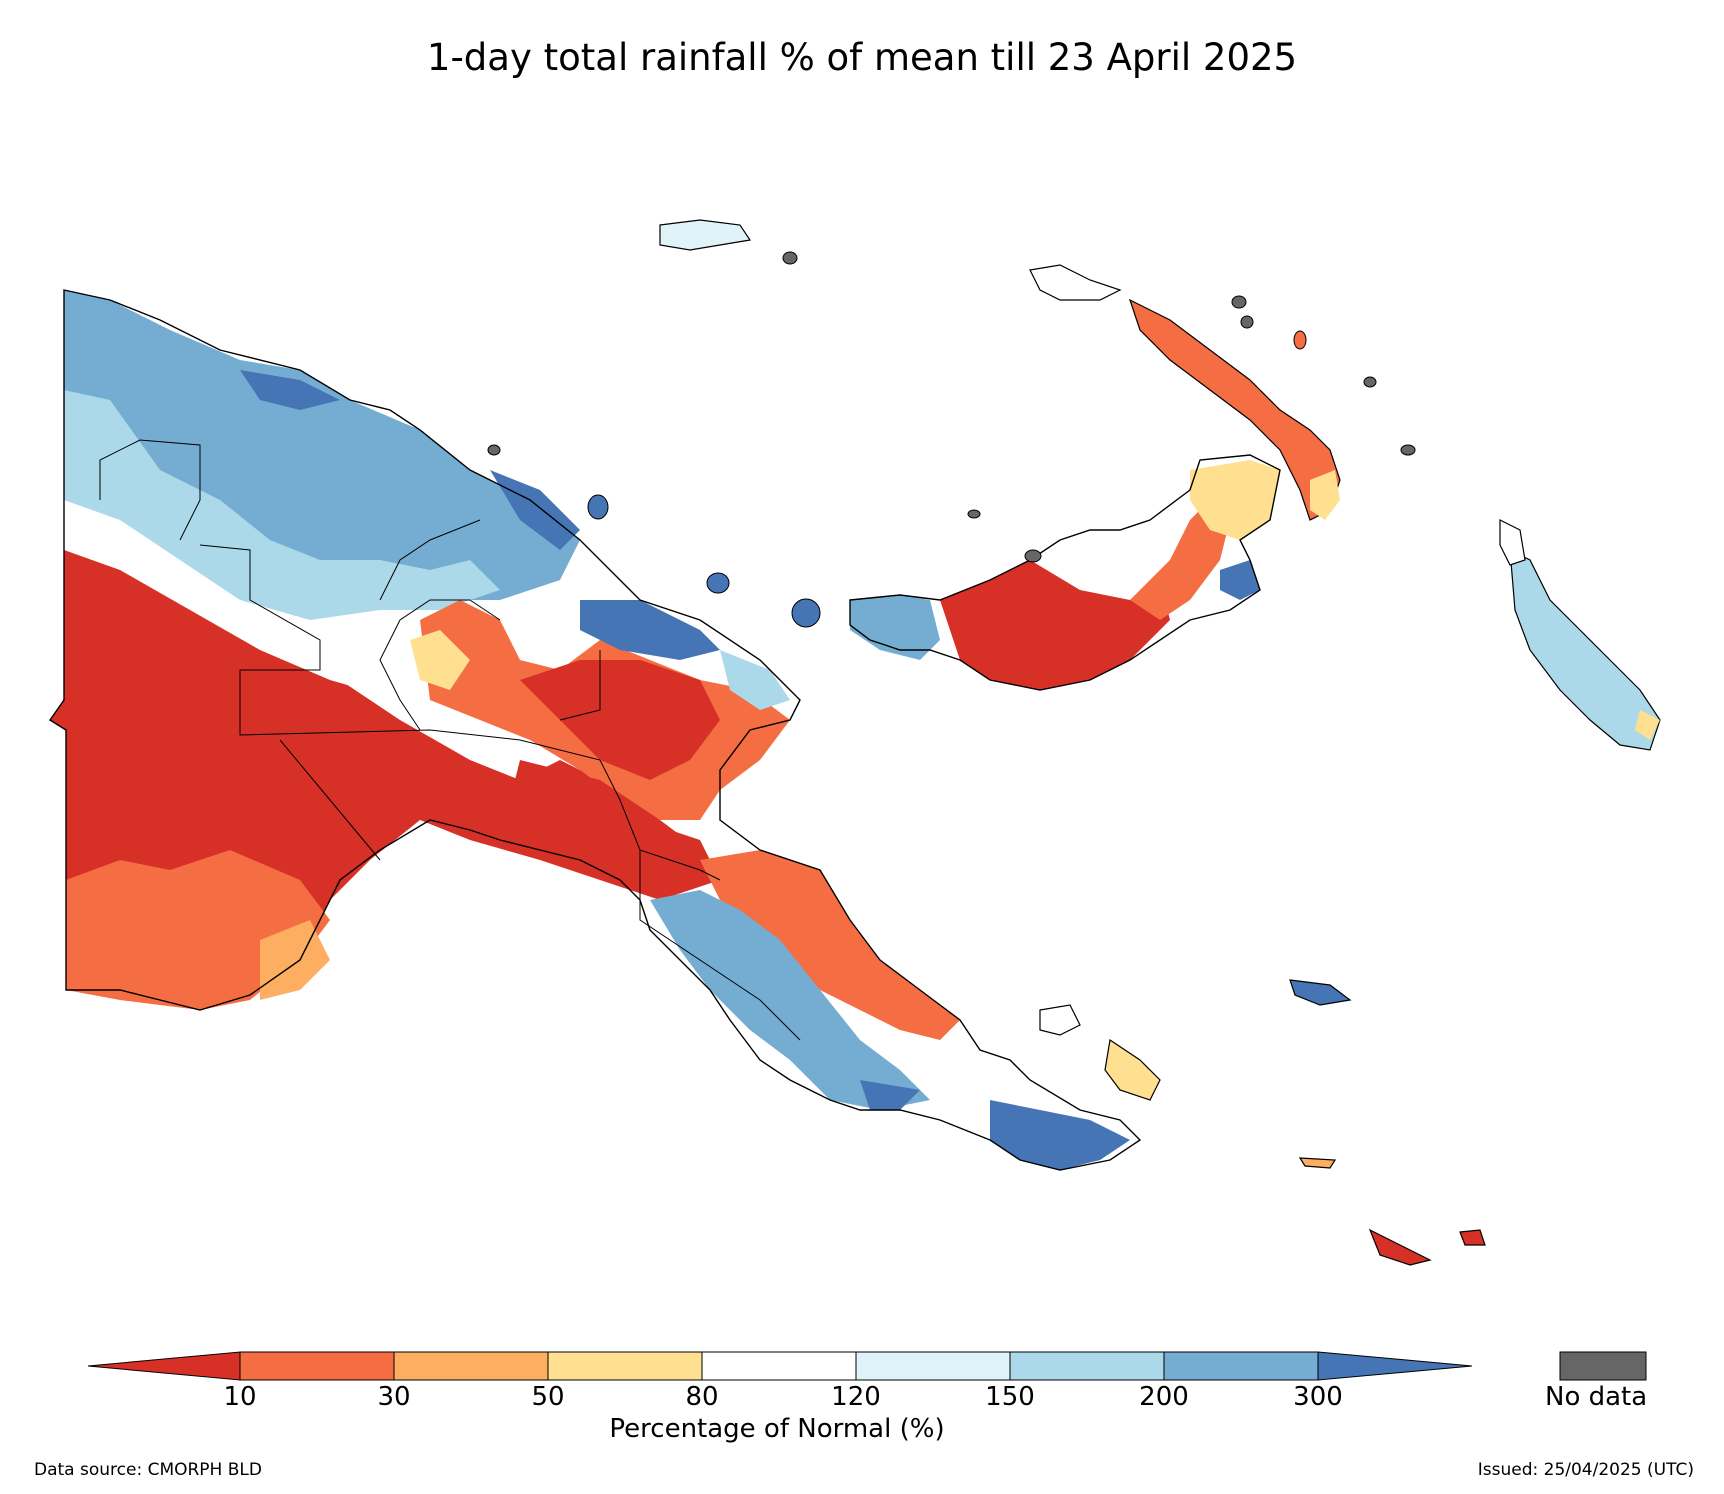  What do you see at coordinates (295, 960) in the screenshot?
I see `region-south-coast-light` at bounding box center [295, 960].